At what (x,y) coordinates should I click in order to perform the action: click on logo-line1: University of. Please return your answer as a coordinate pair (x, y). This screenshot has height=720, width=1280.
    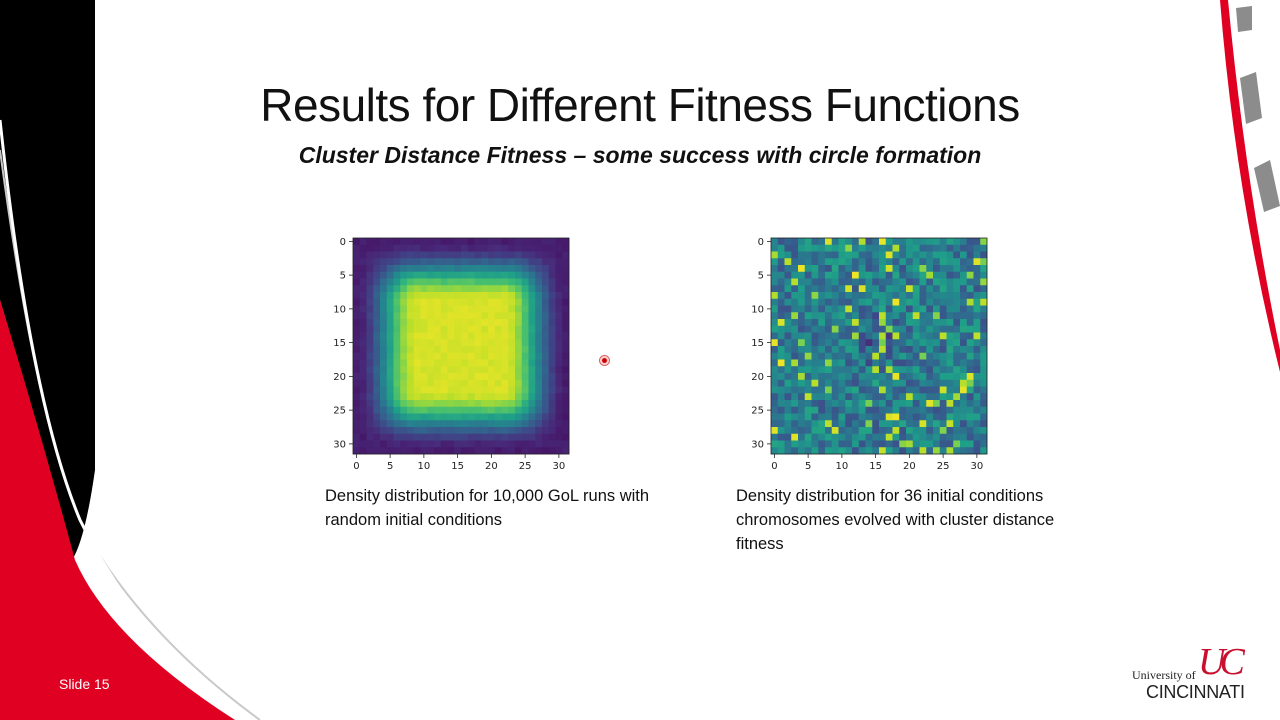
    Looking at the image, I should click on (1164, 675).